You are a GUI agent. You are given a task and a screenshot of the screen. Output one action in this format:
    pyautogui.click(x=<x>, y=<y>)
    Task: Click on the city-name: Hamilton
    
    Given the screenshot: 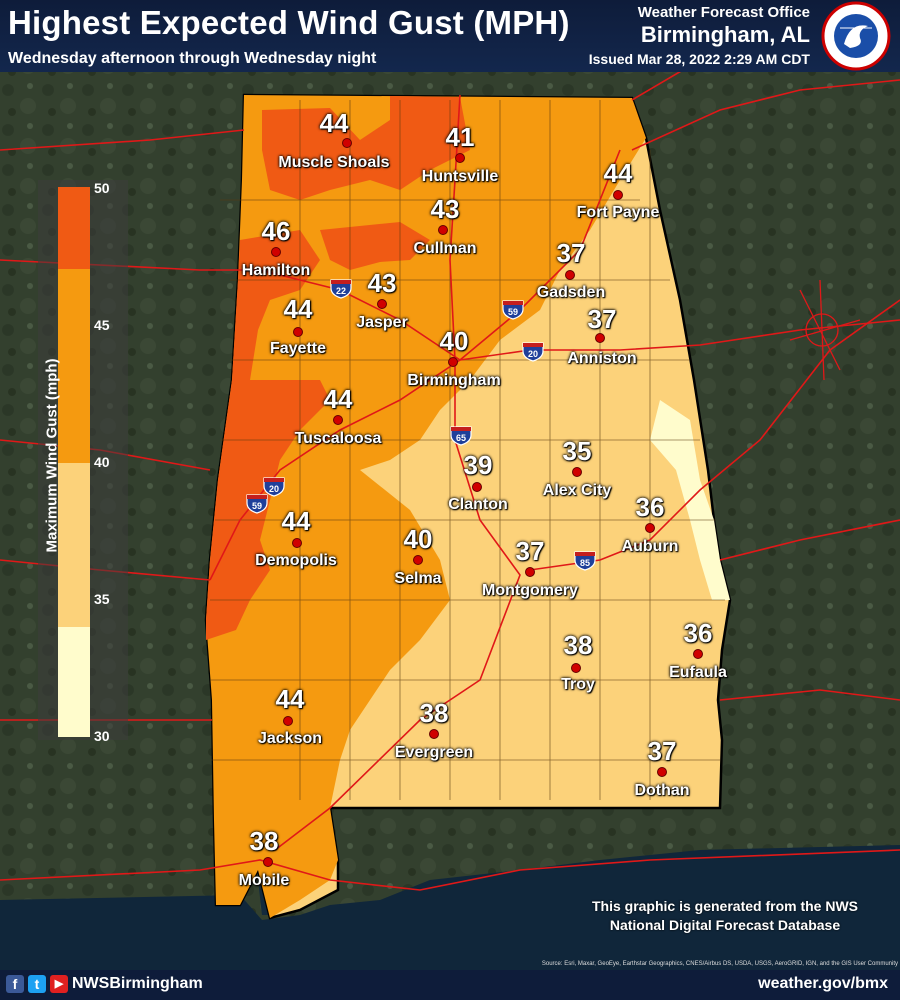 What is the action you would take?
    pyautogui.click(x=276, y=270)
    